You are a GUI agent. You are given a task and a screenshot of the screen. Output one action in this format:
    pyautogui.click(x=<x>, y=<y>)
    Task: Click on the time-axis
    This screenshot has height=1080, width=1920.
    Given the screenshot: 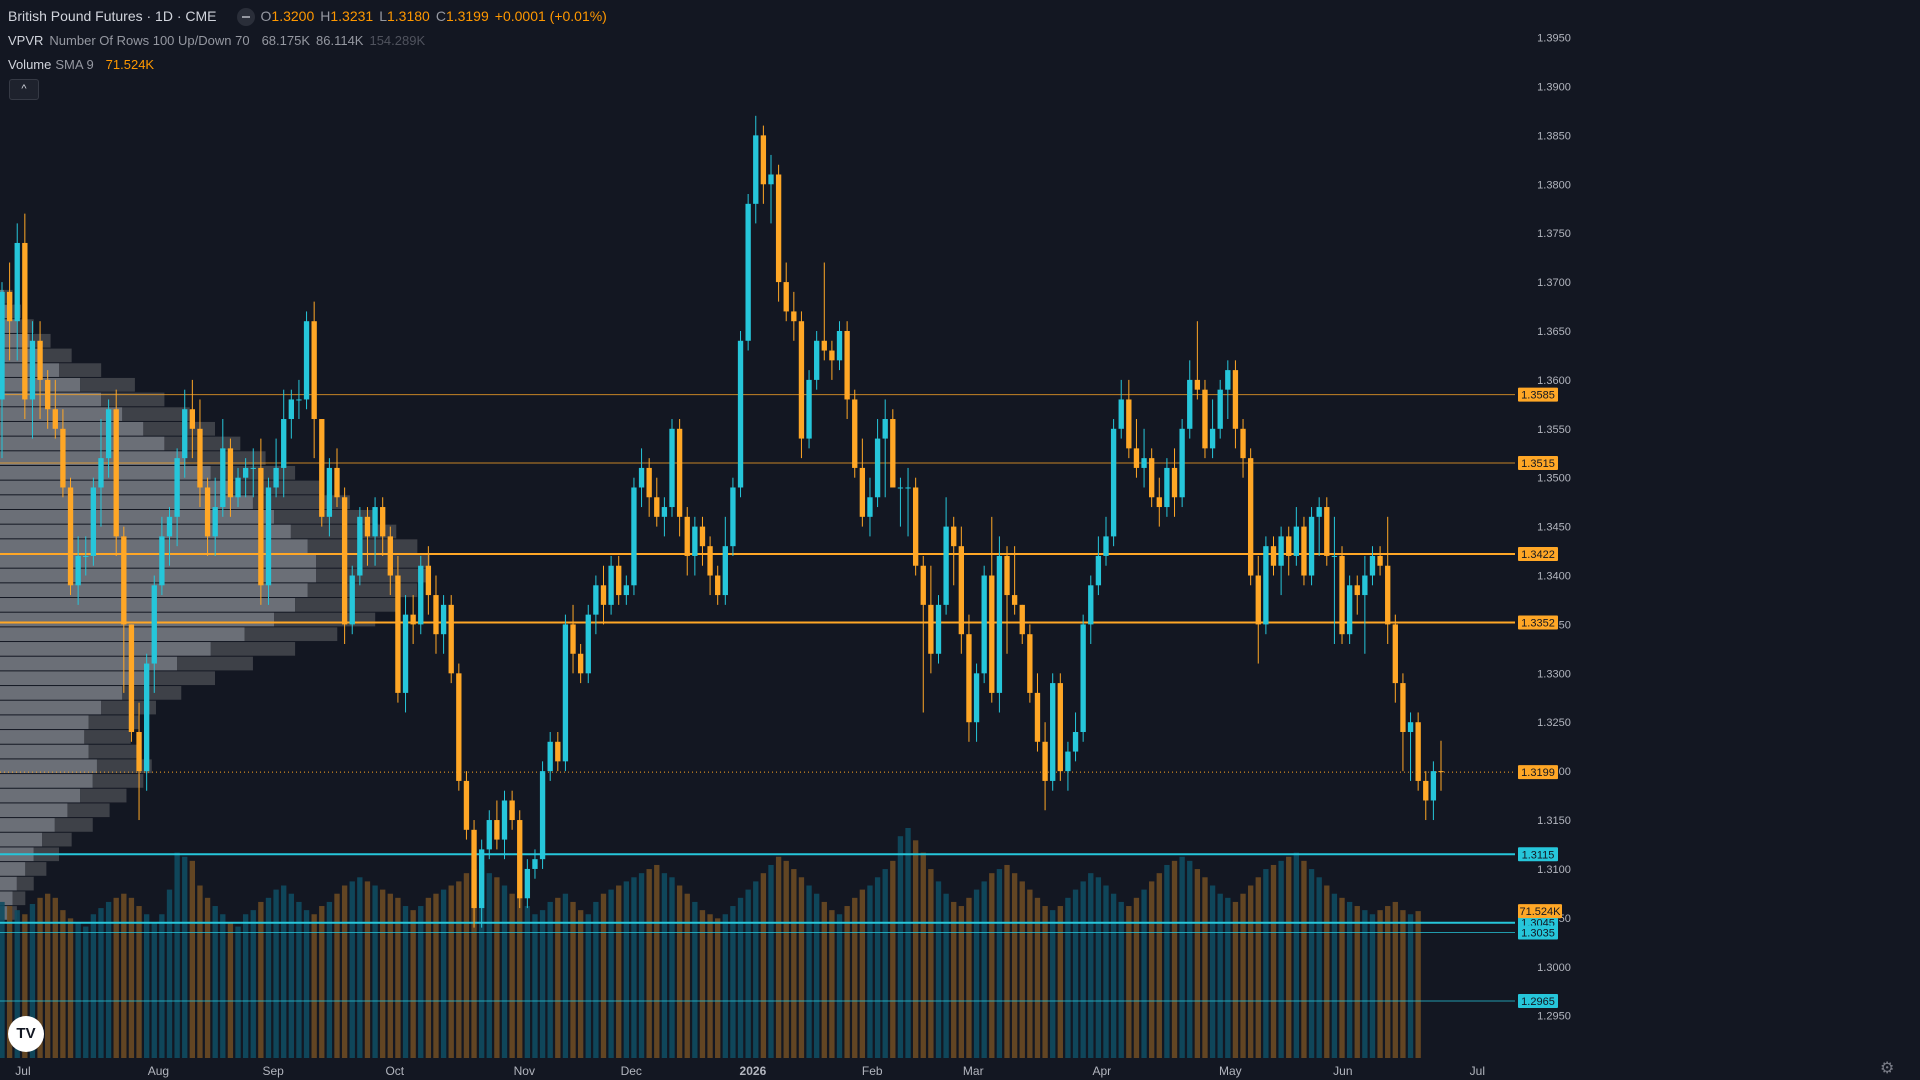 What is the action you would take?
    pyautogui.click(x=960, y=1070)
    